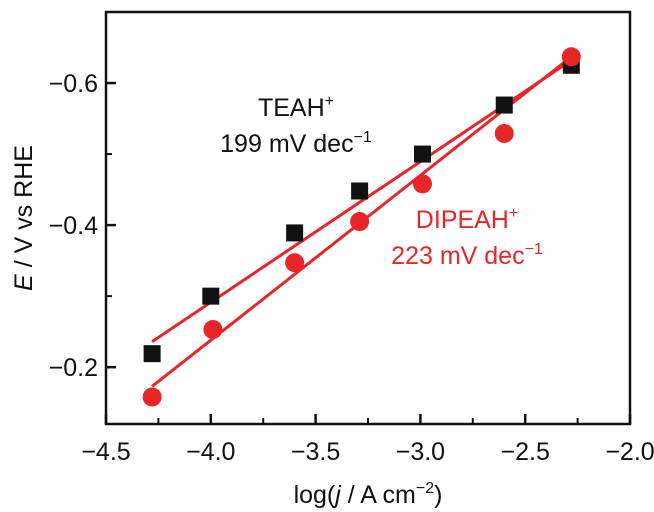 The image size is (654, 512). Describe the element at coordinates (296, 143) in the screenshot. I see `teah-slope: 199 mV dec−1` at that location.